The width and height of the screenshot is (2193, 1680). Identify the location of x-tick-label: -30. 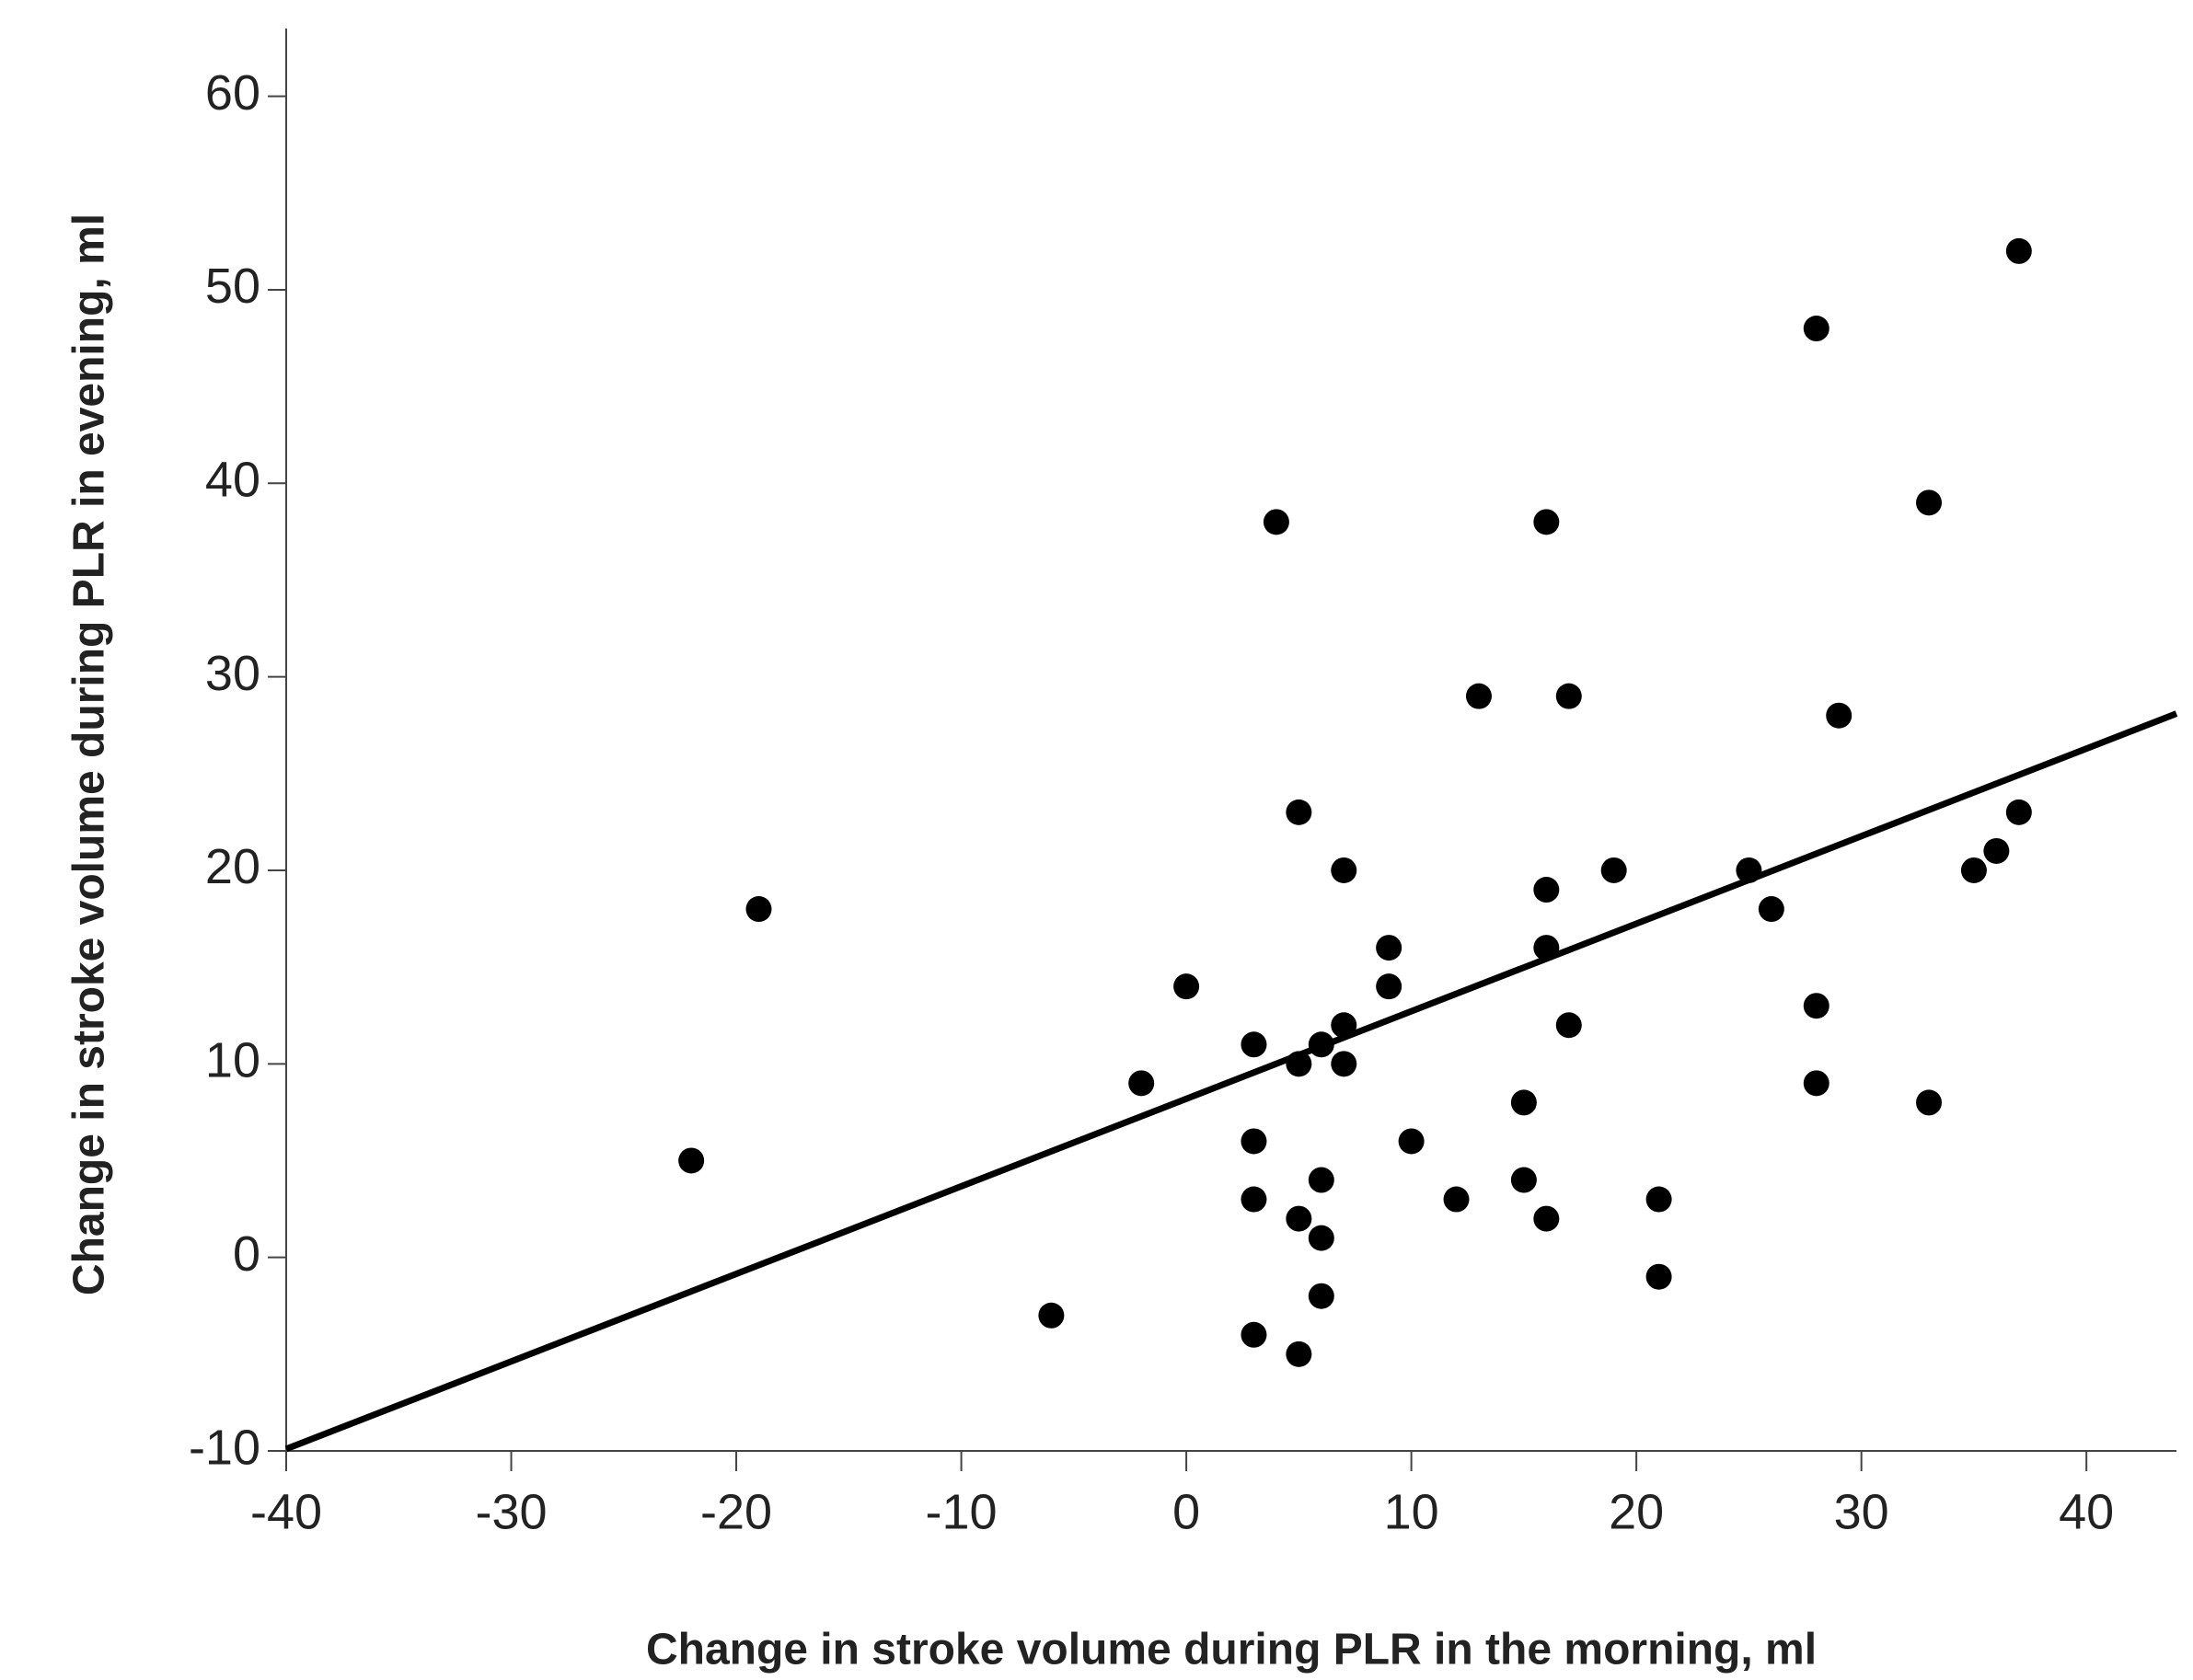
(512, 1511).